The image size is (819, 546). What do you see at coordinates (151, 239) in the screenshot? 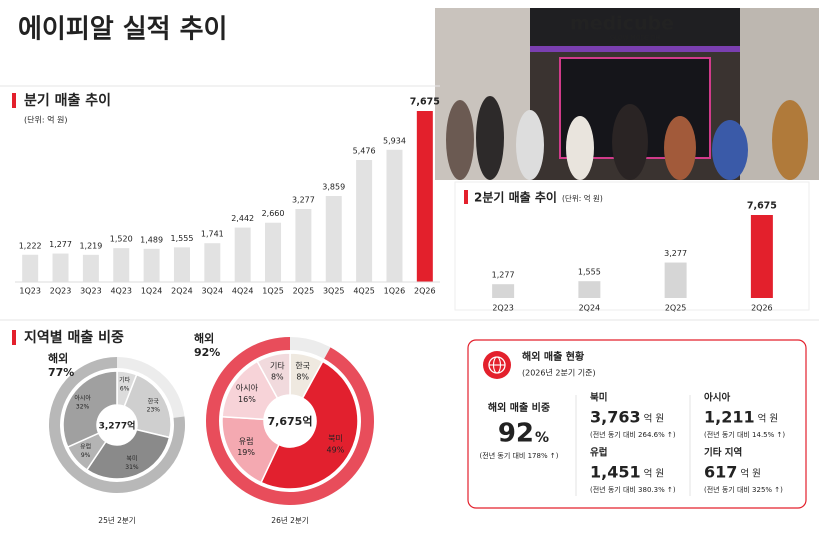
I see `value-label: 1,489` at bounding box center [151, 239].